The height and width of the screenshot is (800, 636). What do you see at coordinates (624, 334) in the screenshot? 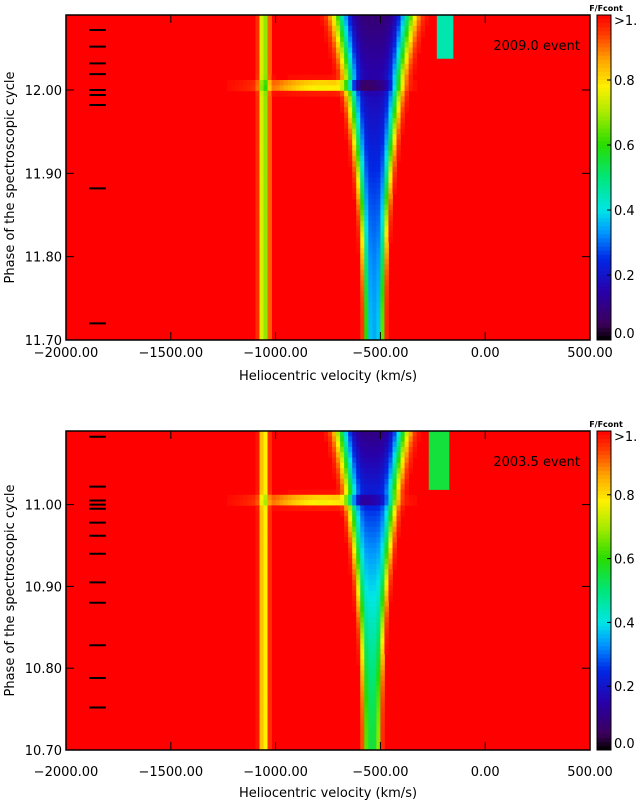
I see `colorbar-tick-label: 0.0` at bounding box center [624, 334].